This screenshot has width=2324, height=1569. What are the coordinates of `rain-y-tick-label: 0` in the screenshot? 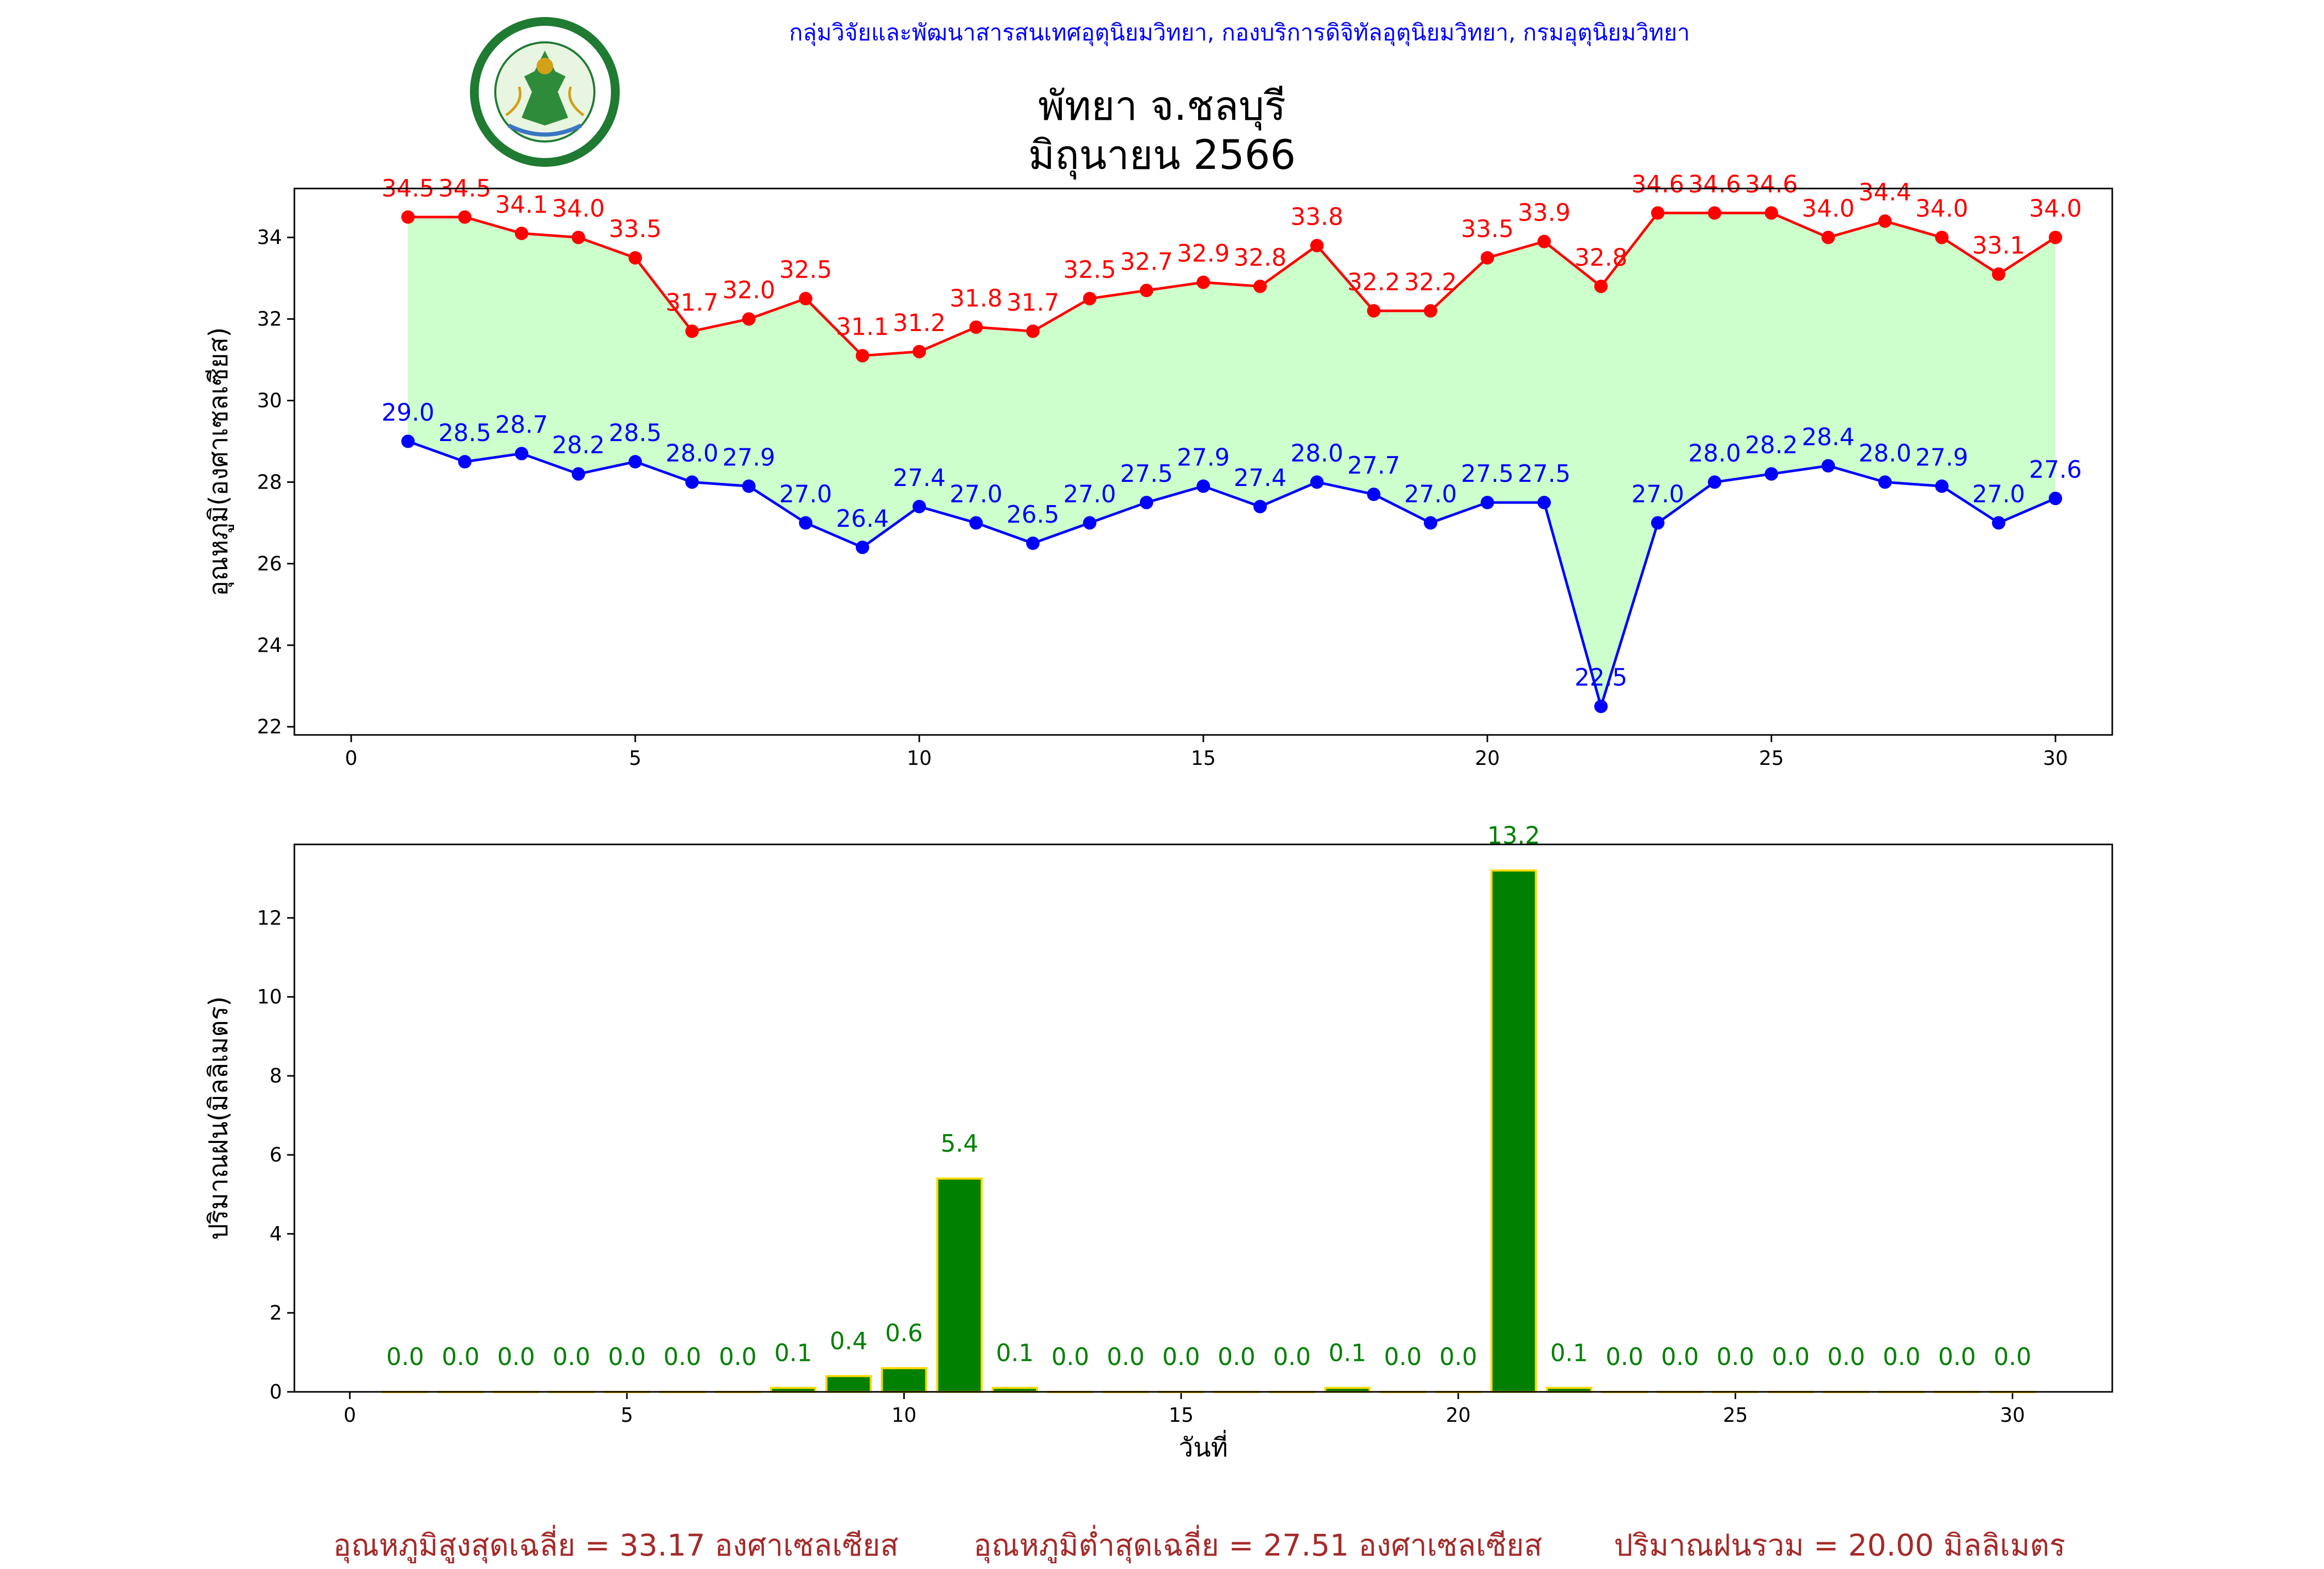 It's located at (276, 1391).